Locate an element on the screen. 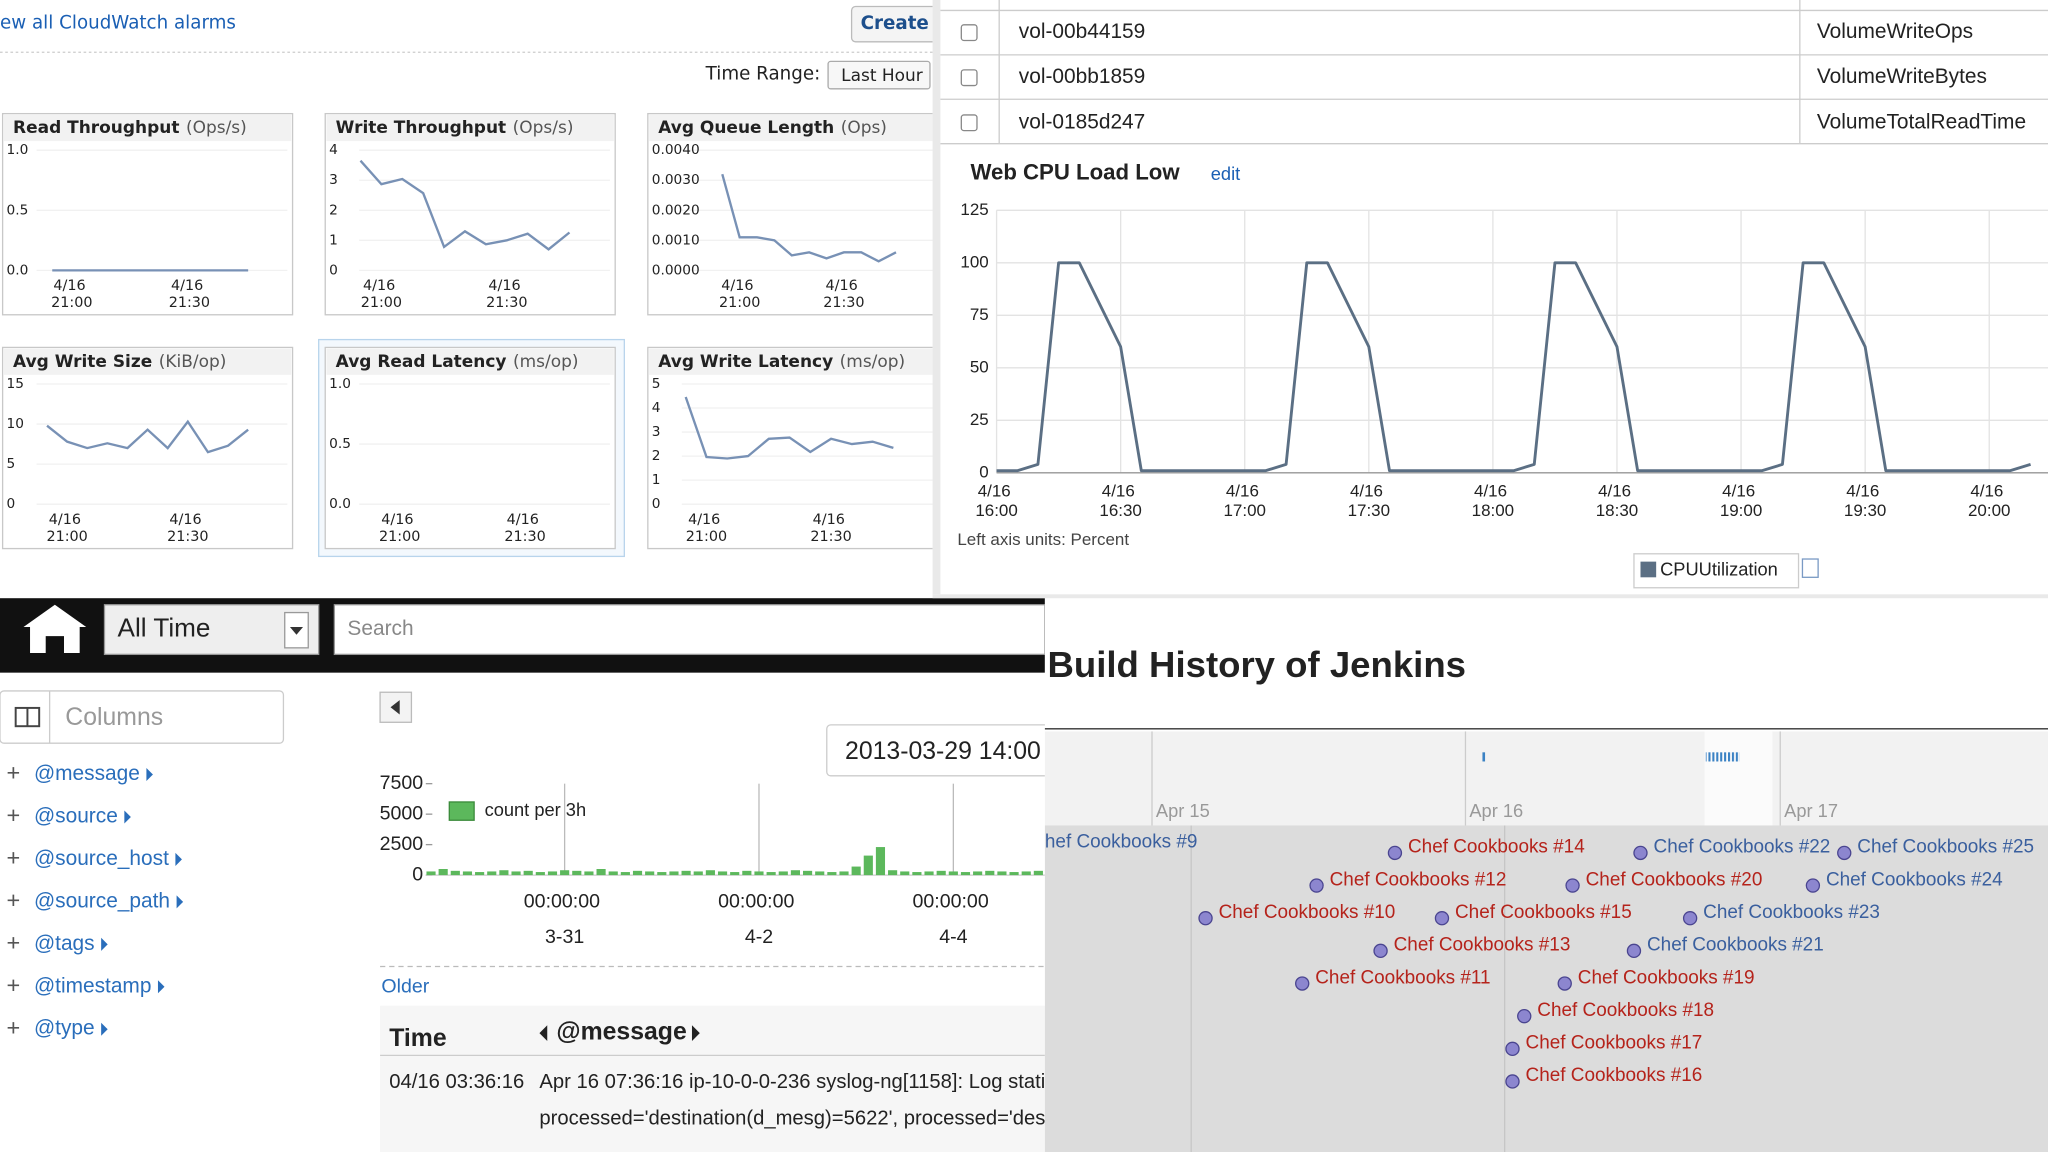 The image size is (2048, 1152). y-tick-label: 15 is located at coordinates (15, 384).